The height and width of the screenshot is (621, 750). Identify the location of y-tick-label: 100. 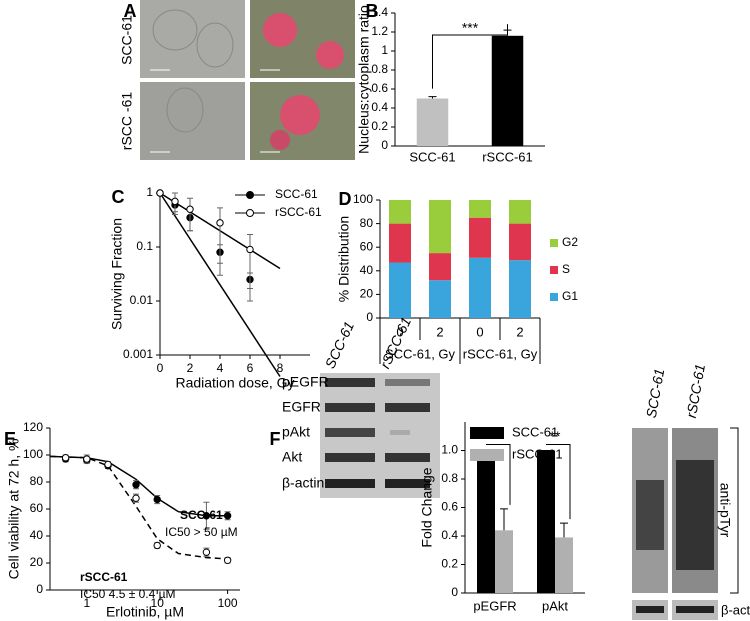
(363, 199).